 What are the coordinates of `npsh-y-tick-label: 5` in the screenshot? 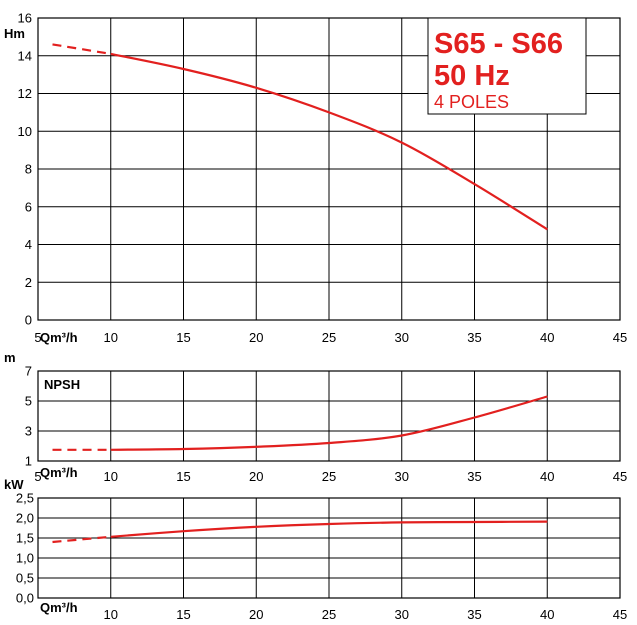 It's located at (28, 401).